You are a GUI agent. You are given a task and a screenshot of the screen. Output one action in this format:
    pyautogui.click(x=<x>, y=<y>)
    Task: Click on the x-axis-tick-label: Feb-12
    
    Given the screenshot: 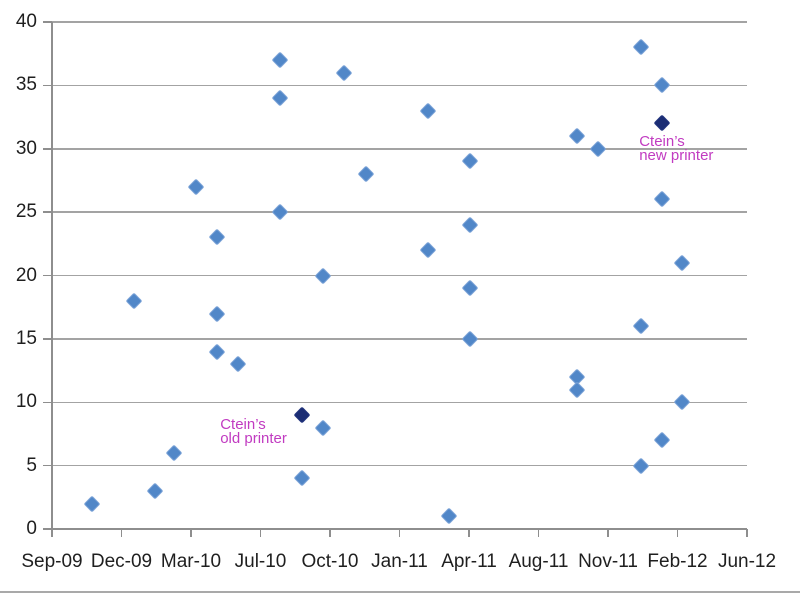 What is the action you would take?
    pyautogui.click(x=677, y=561)
    